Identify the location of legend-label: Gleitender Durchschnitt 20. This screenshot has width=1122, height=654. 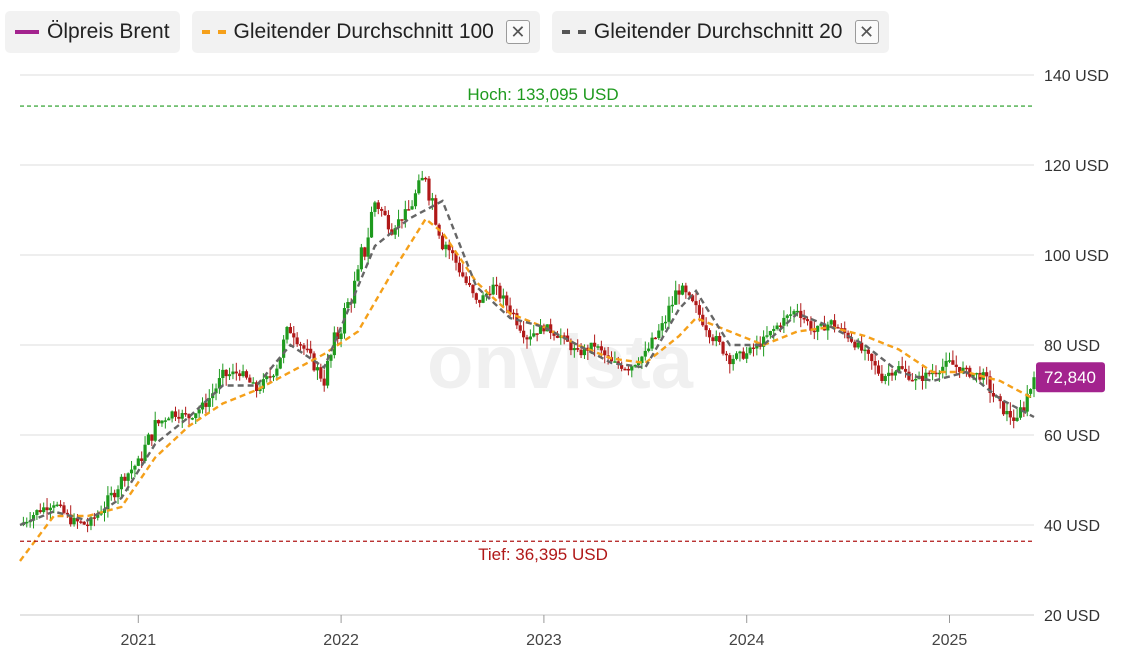
(718, 31).